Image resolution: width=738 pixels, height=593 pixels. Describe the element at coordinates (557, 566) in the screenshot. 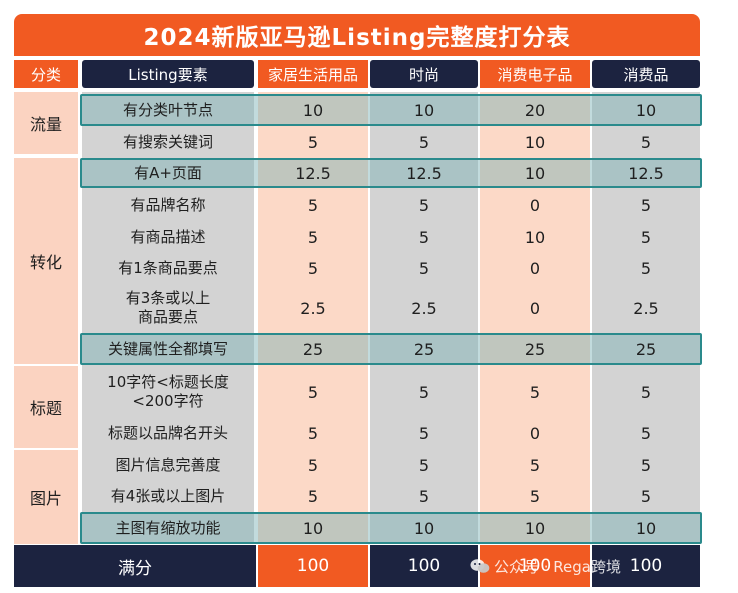

I see `watermark-text: 公众号 · Rega跨境` at that location.